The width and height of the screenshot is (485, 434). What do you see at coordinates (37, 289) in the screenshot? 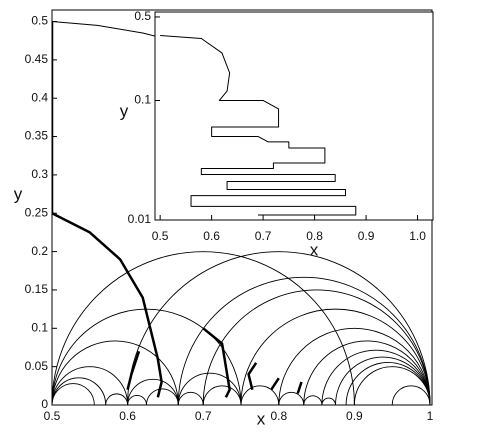
I see `y-tick-label: 0.15` at bounding box center [37, 289].